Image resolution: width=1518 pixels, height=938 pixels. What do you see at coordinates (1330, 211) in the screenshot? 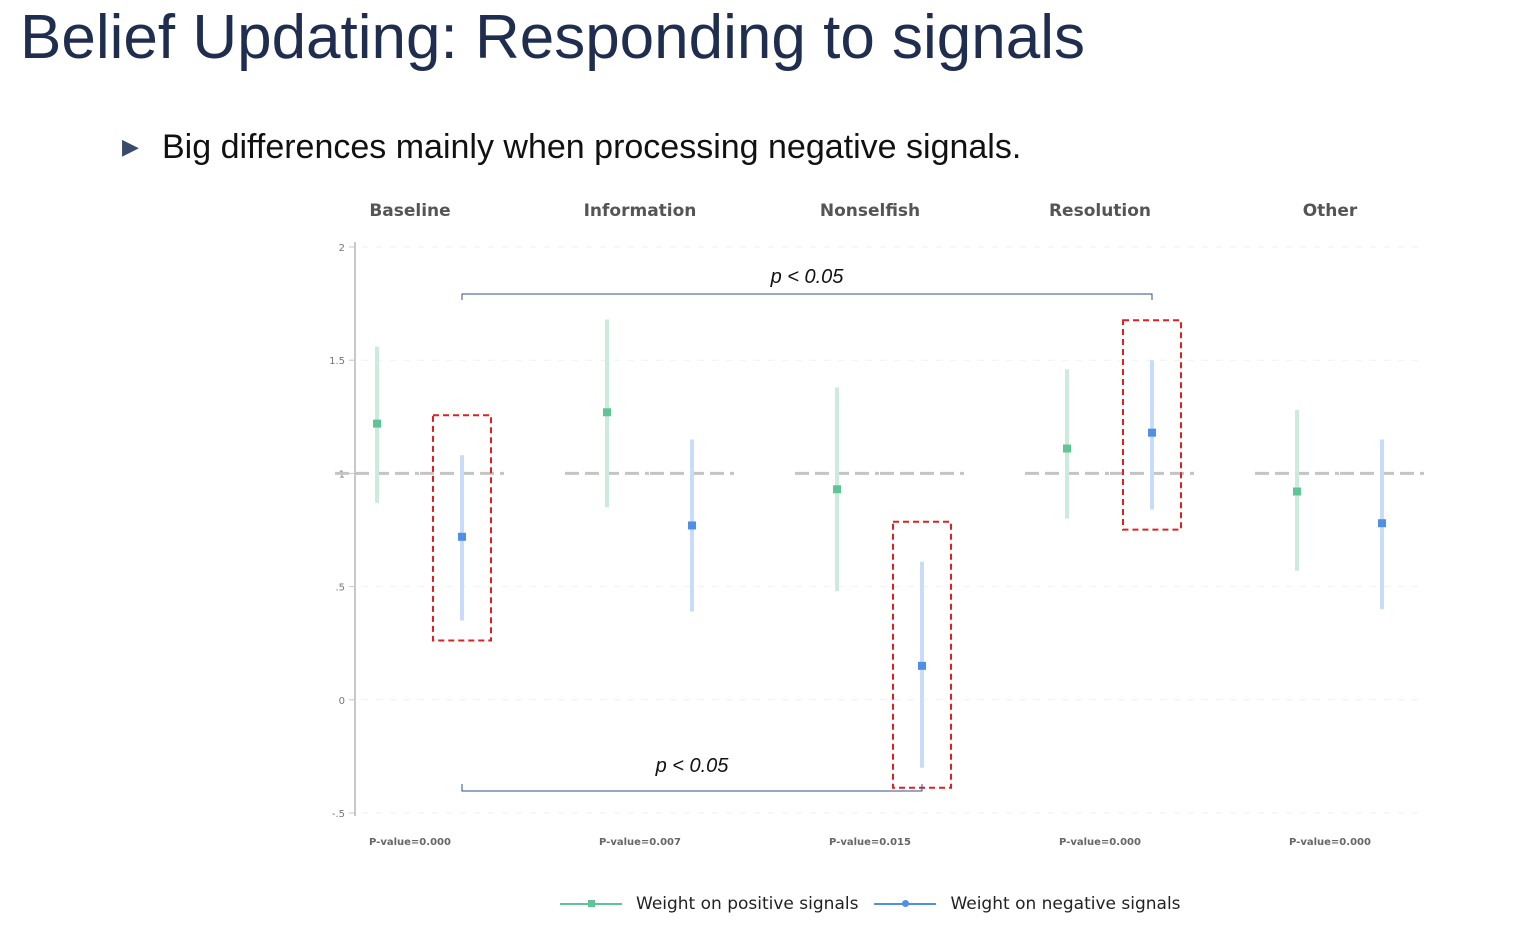
I see `panel-header: Other` at bounding box center [1330, 211].